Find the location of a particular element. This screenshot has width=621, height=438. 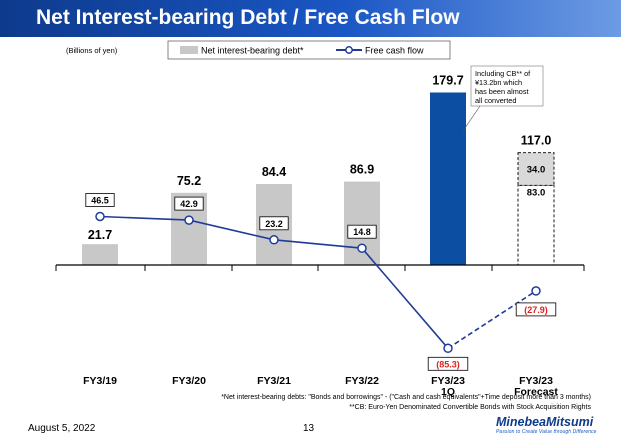

cb-annotation-line: all converted is located at coordinates (495, 100).